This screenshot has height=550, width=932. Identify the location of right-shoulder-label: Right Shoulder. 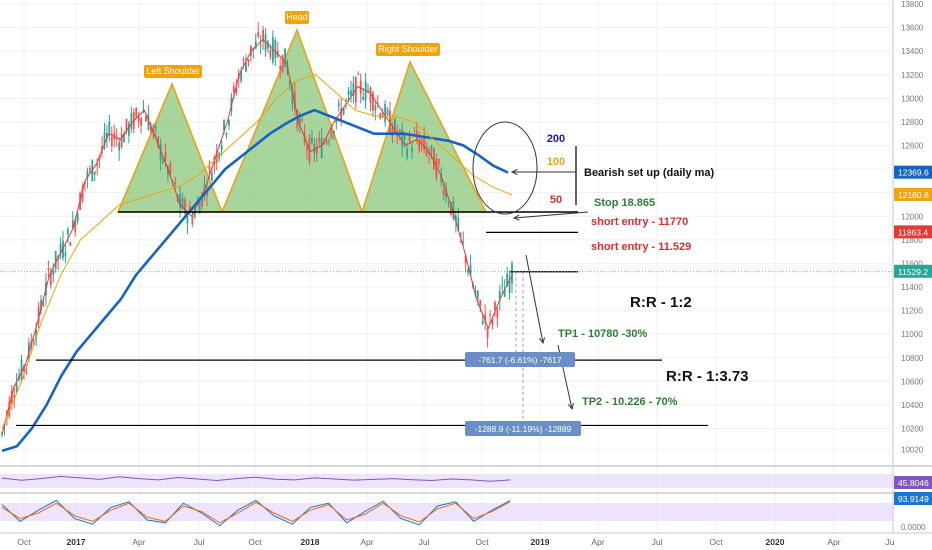
(408, 49).